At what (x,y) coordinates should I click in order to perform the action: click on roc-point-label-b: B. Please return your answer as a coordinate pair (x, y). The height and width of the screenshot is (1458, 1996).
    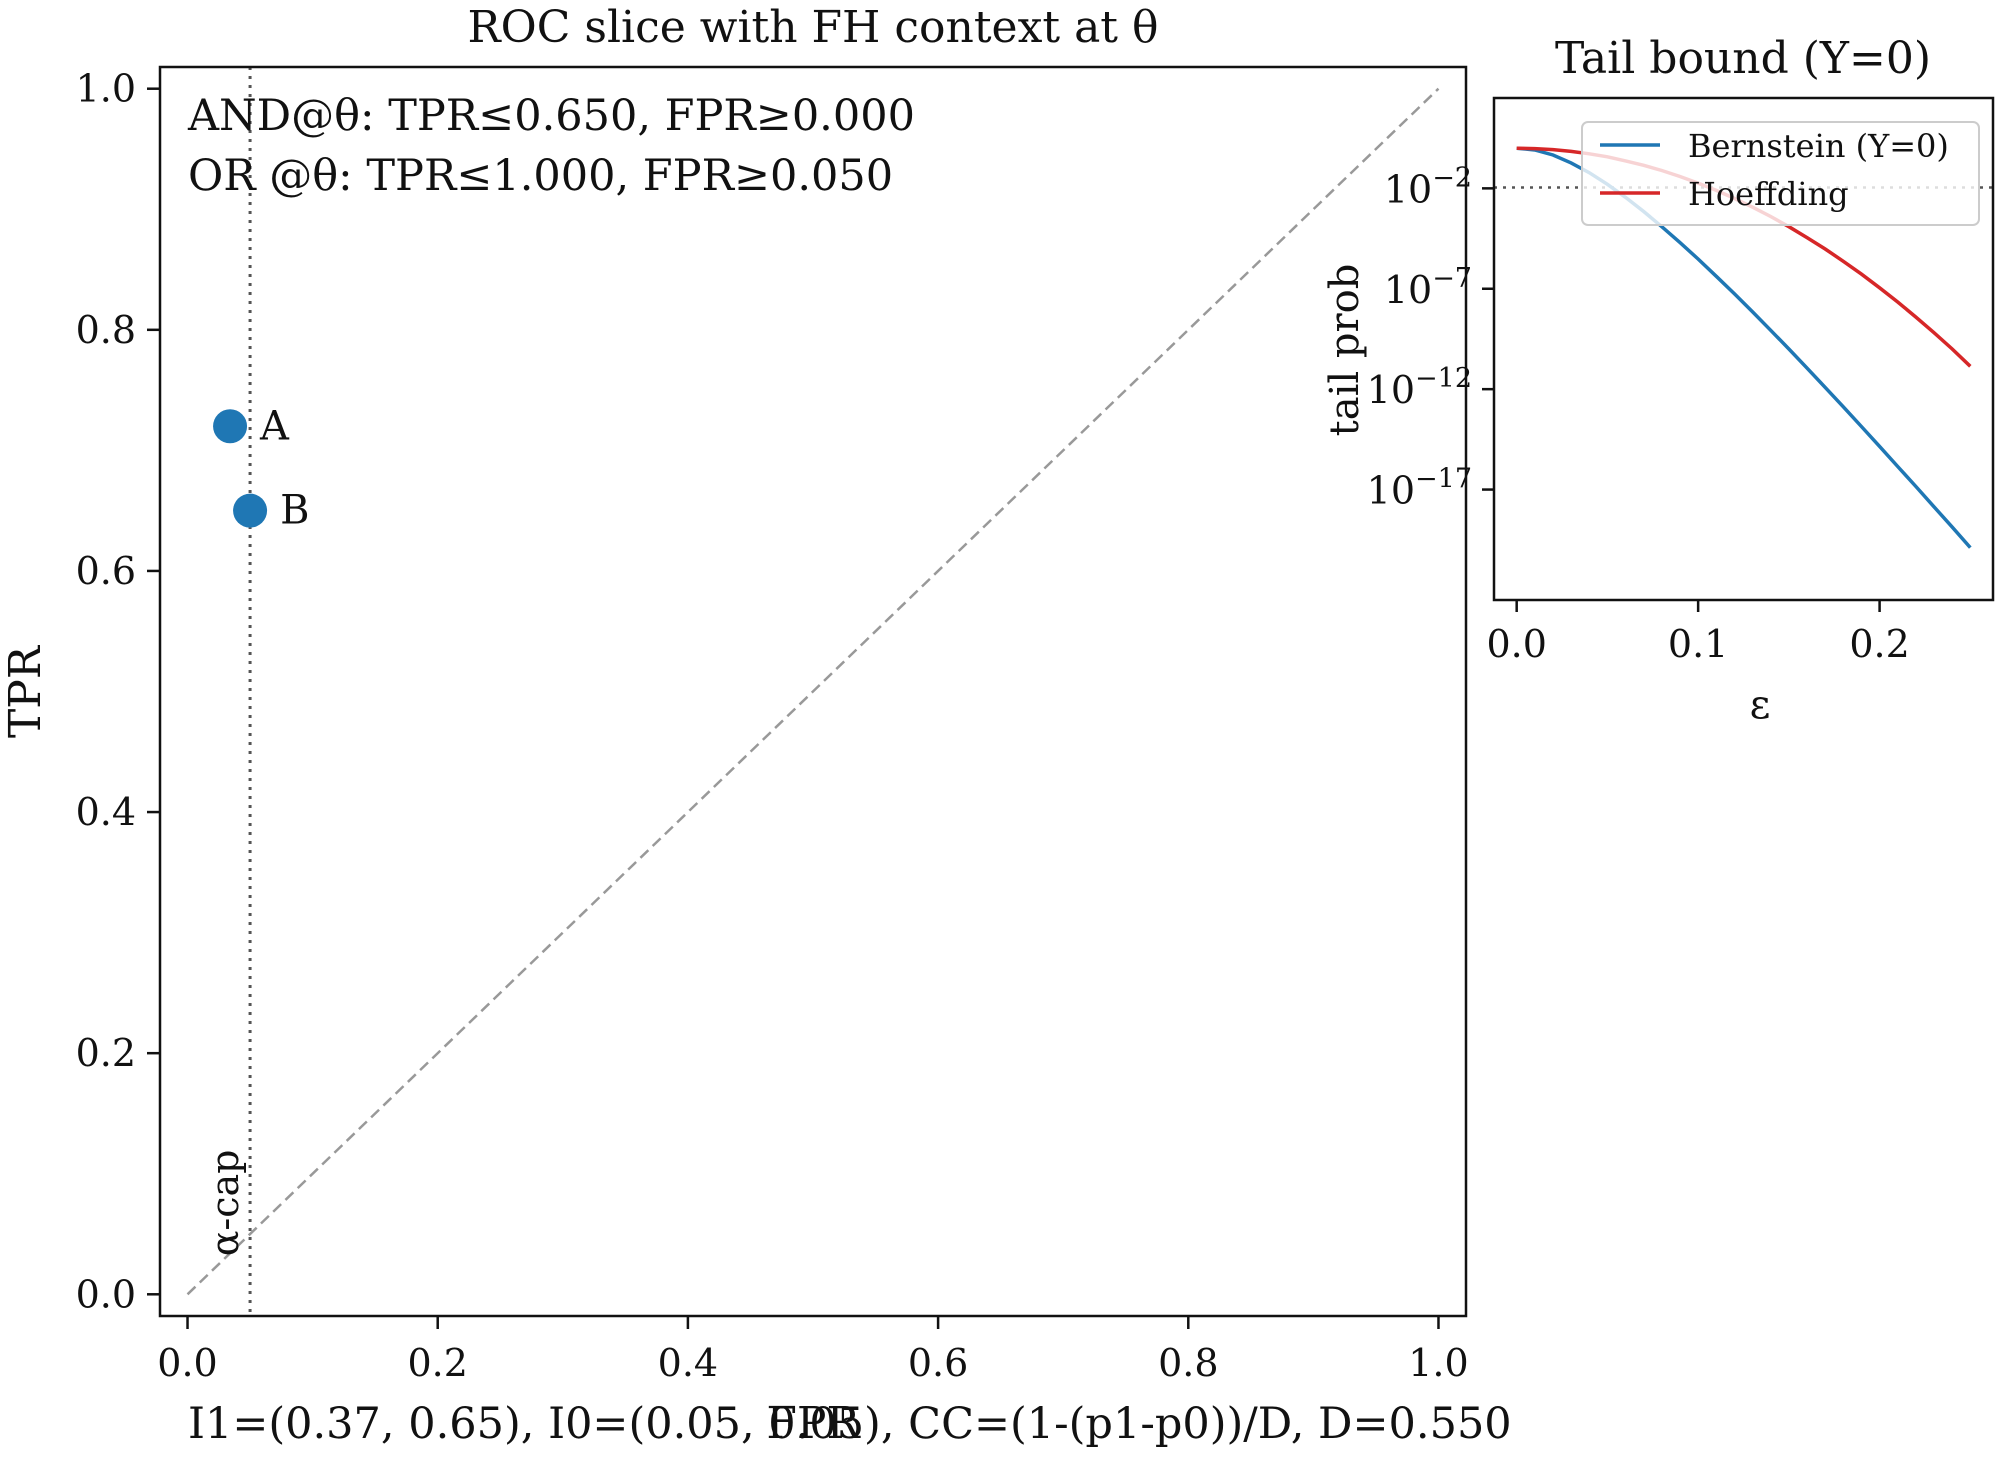
    Looking at the image, I should click on (294, 511).